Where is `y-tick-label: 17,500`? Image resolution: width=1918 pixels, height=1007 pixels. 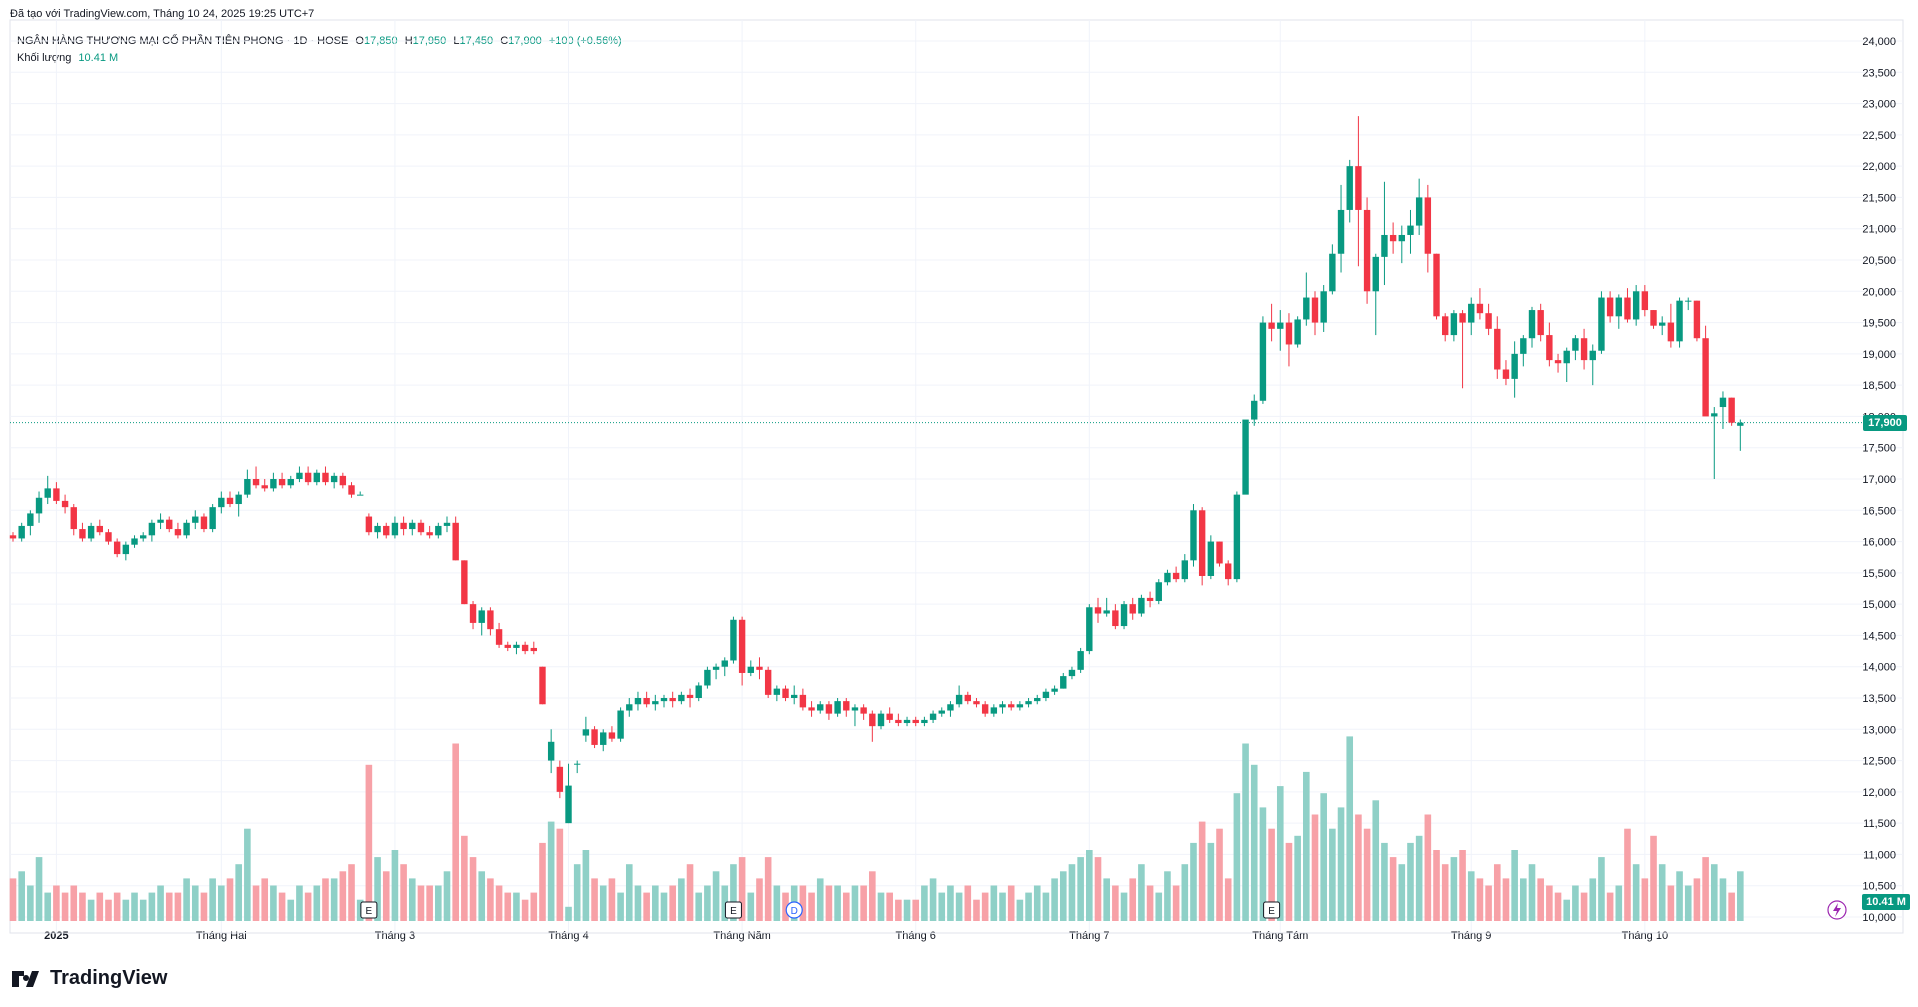
y-tick-label: 17,500 is located at coordinates (1879, 449).